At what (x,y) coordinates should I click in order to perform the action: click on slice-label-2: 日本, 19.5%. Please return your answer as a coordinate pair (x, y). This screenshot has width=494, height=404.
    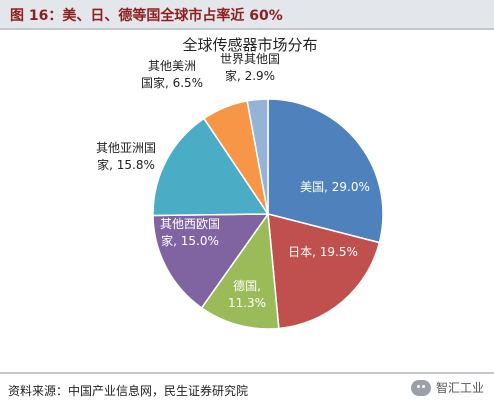
    Looking at the image, I should click on (323, 252).